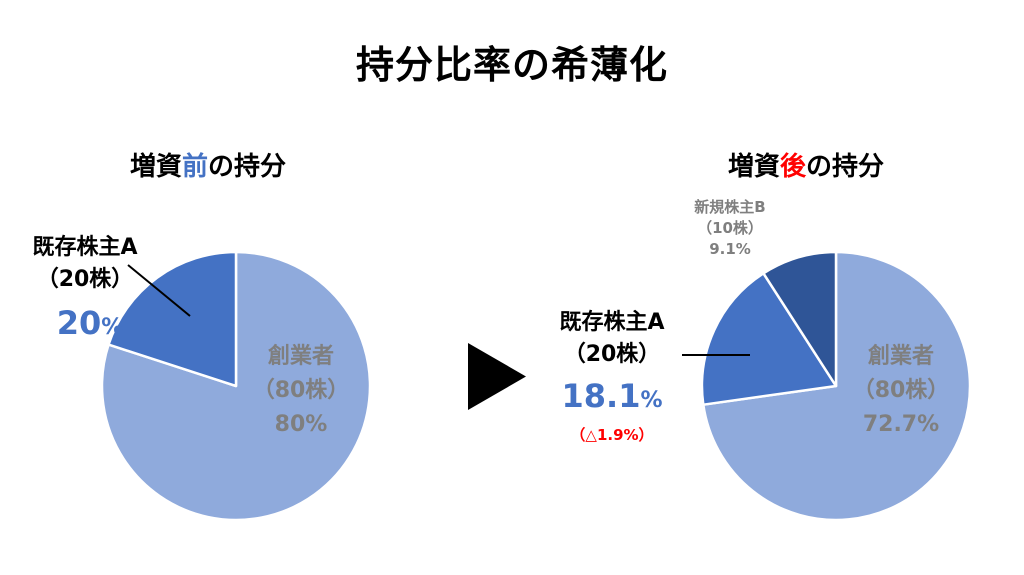  What do you see at coordinates (172, 319) in the screenshot?
I see `before-slice-holder-a` at bounding box center [172, 319].